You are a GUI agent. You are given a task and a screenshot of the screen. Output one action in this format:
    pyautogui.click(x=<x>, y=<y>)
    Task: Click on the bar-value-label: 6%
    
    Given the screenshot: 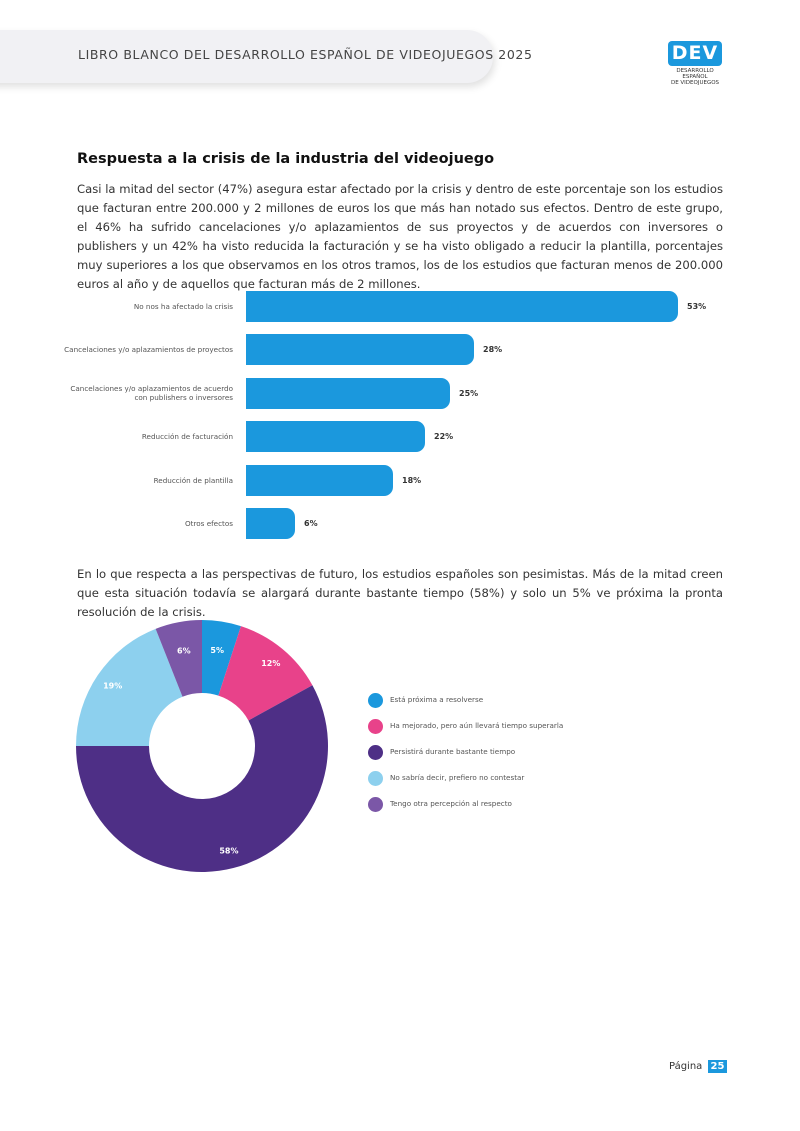 What is the action you would take?
    pyautogui.click(x=311, y=523)
    